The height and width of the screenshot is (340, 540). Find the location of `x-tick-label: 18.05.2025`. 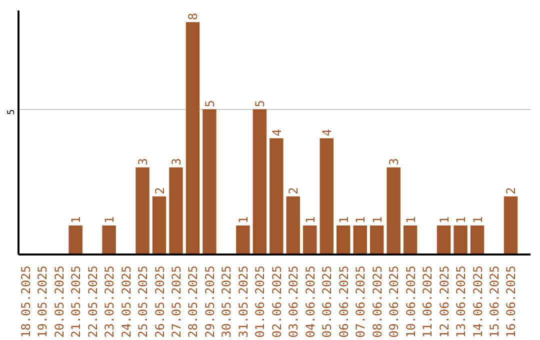

x-tick-label: 18.05.2025 is located at coordinates (25, 301).